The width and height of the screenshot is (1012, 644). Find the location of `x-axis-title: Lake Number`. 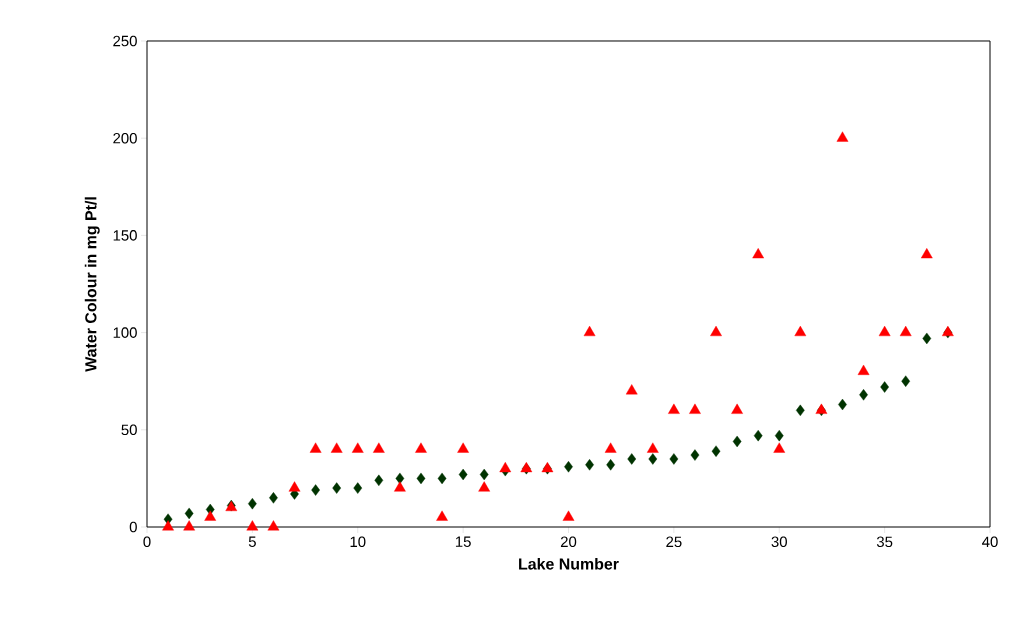

x-axis-title: Lake Number is located at coordinates (569, 563).